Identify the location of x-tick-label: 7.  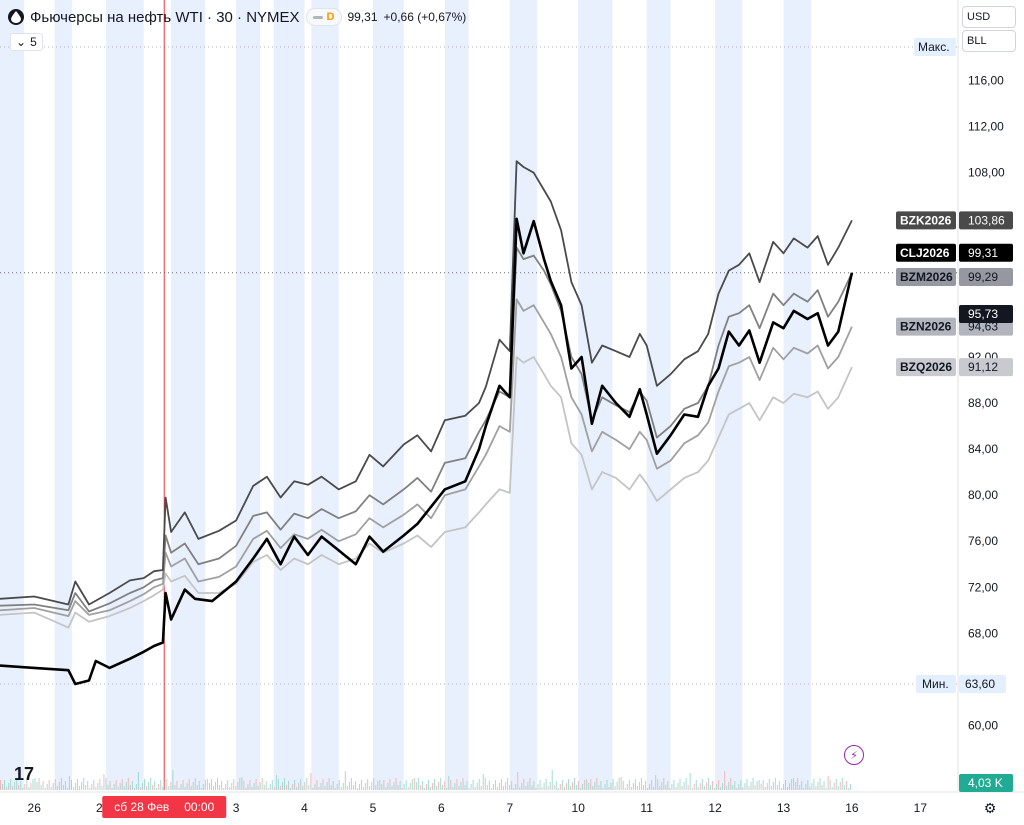
(509, 808).